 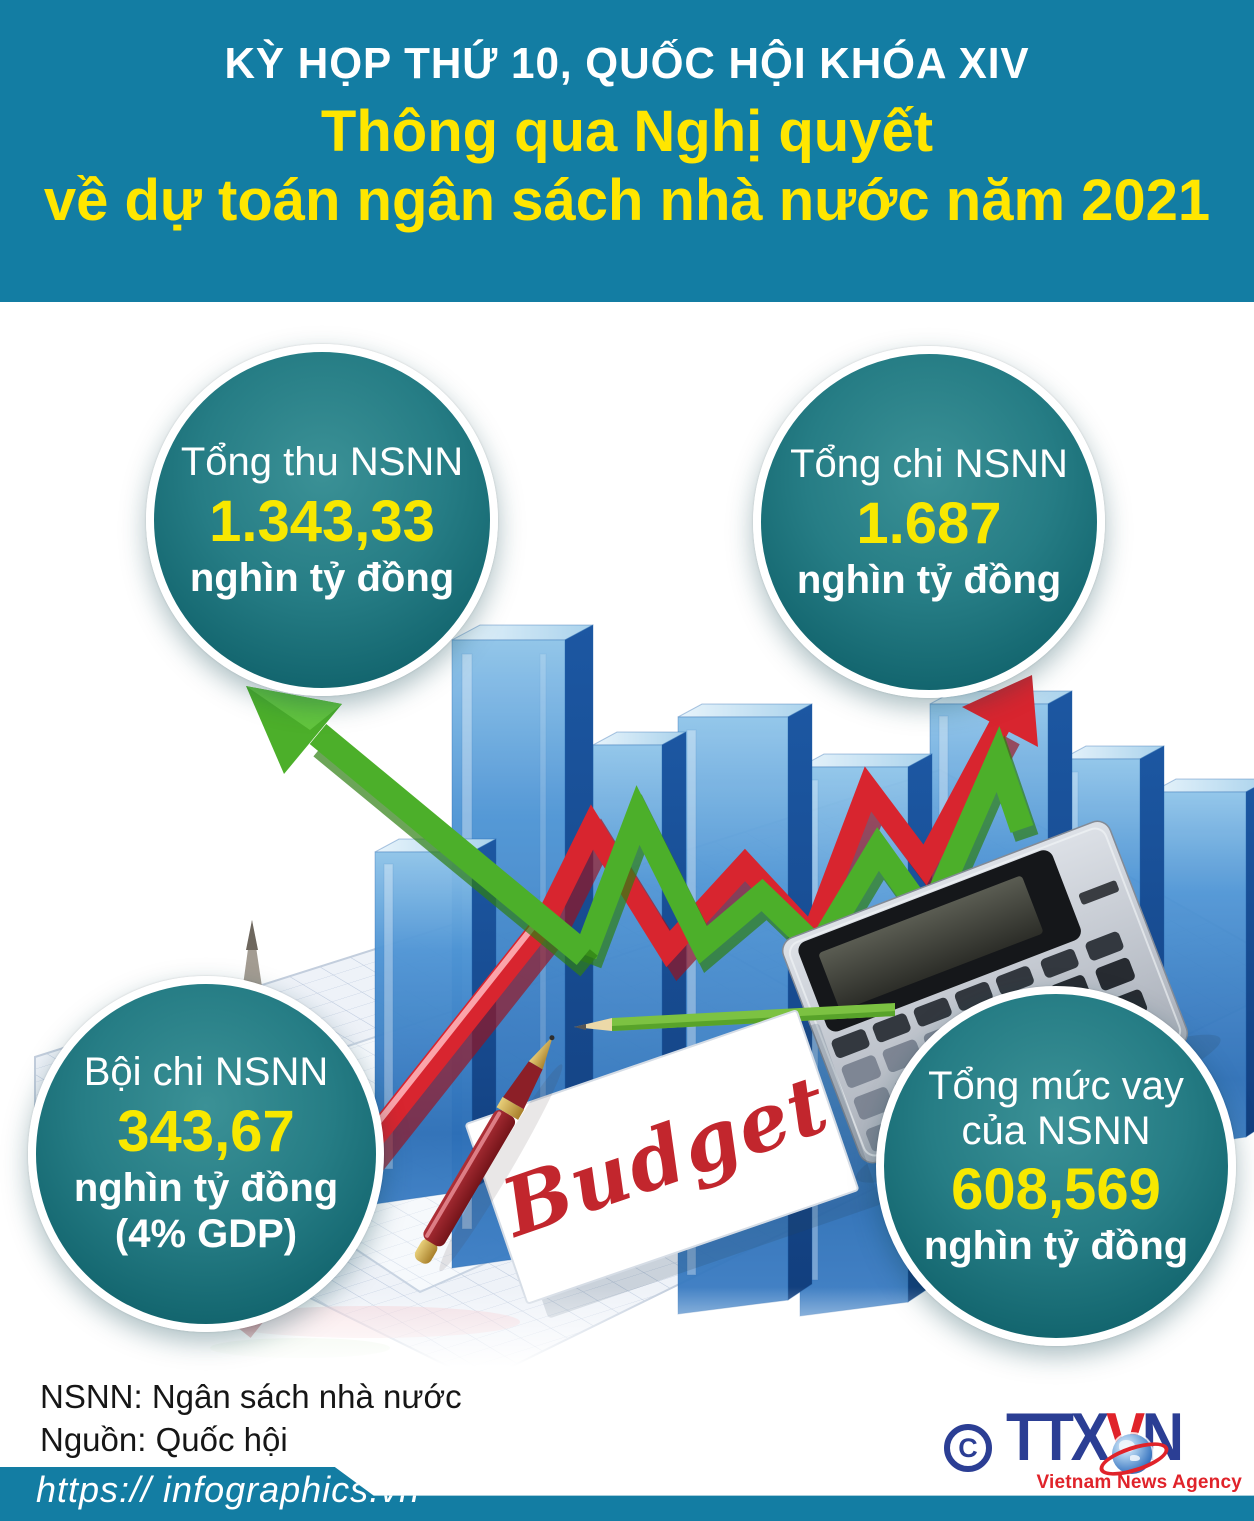 I want to click on footnote-source: Nguồn: Quốc hội, so click(x=164, y=1439).